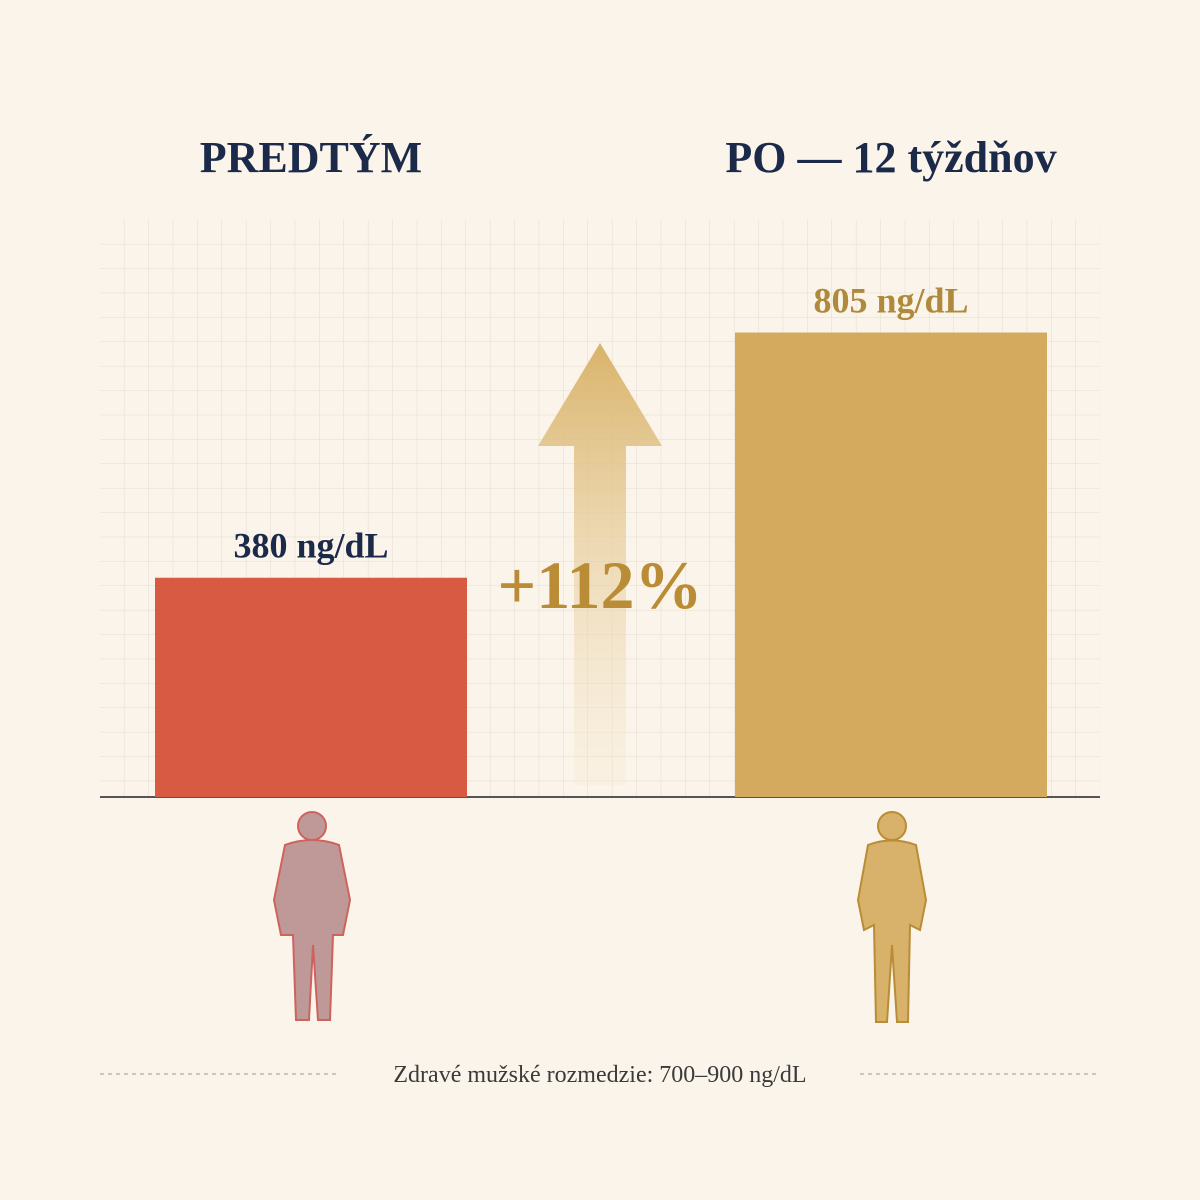 The width and height of the screenshot is (1200, 1200). Describe the element at coordinates (311, 157) in the screenshot. I see `category-label: PREDTÝM` at that location.